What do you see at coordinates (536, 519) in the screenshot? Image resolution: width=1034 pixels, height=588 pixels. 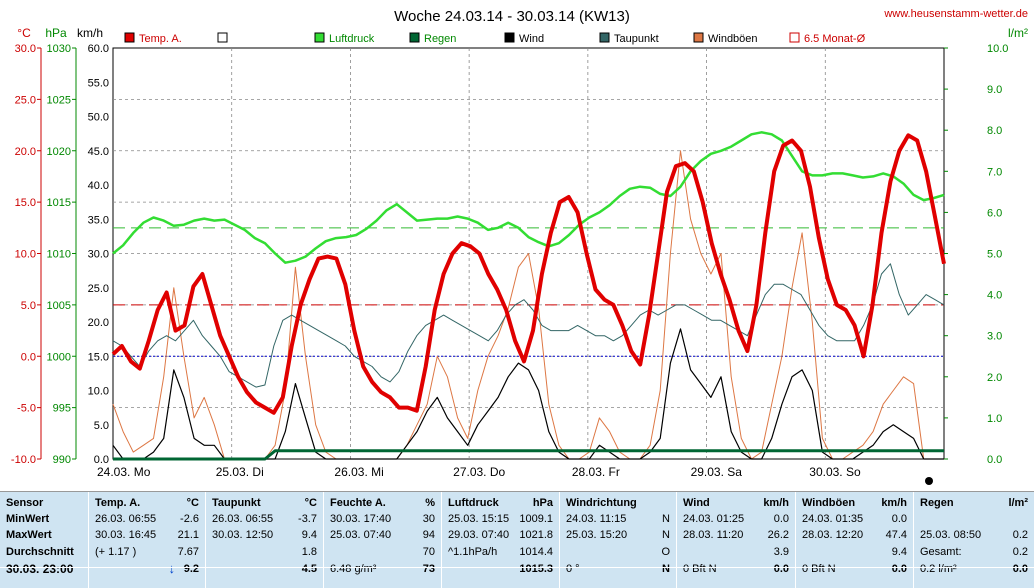 I see `stats-min-value: 1009.1` at bounding box center [536, 519].